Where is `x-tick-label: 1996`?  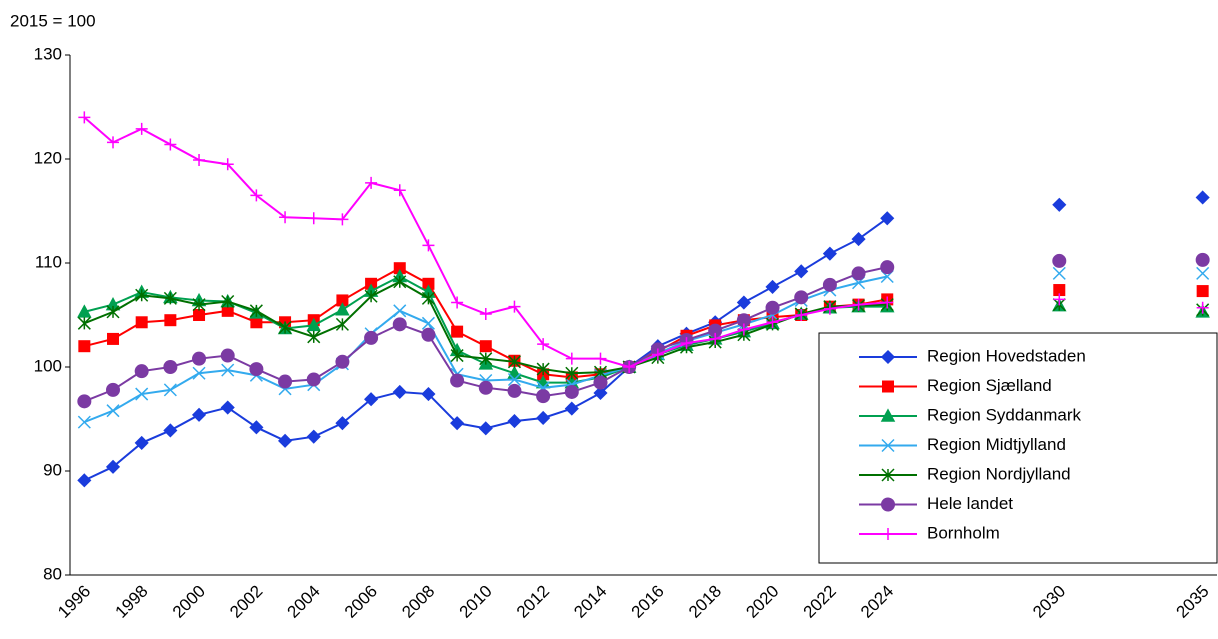
x-tick-label: 1996 is located at coordinates (74, 602).